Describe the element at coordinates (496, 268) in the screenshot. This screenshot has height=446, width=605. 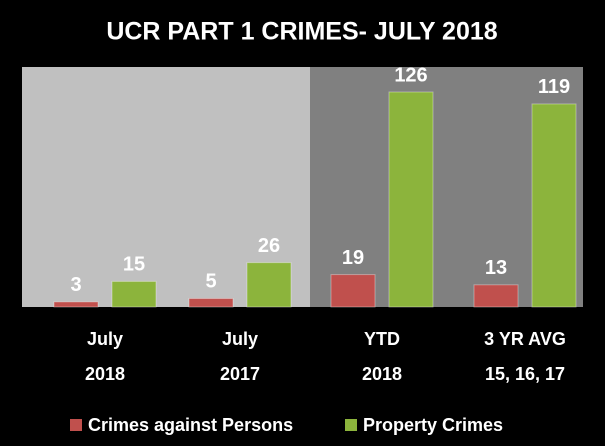
I see `value-label: 13` at that location.